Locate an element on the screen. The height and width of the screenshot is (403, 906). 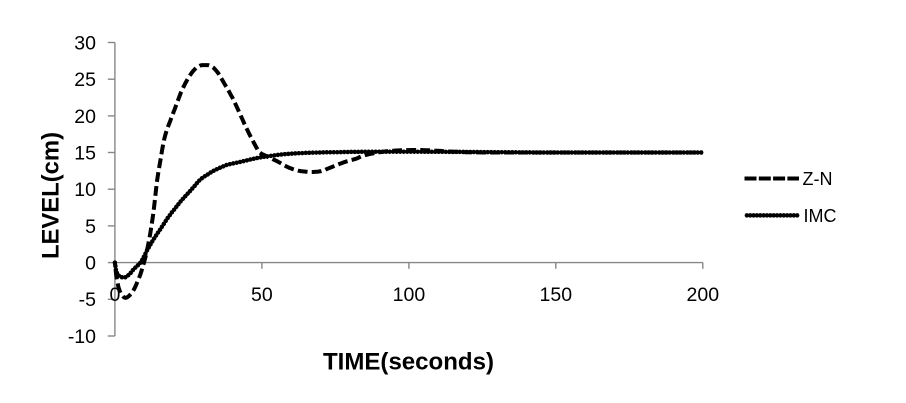
svg-text: 100 is located at coordinates (409, 295).